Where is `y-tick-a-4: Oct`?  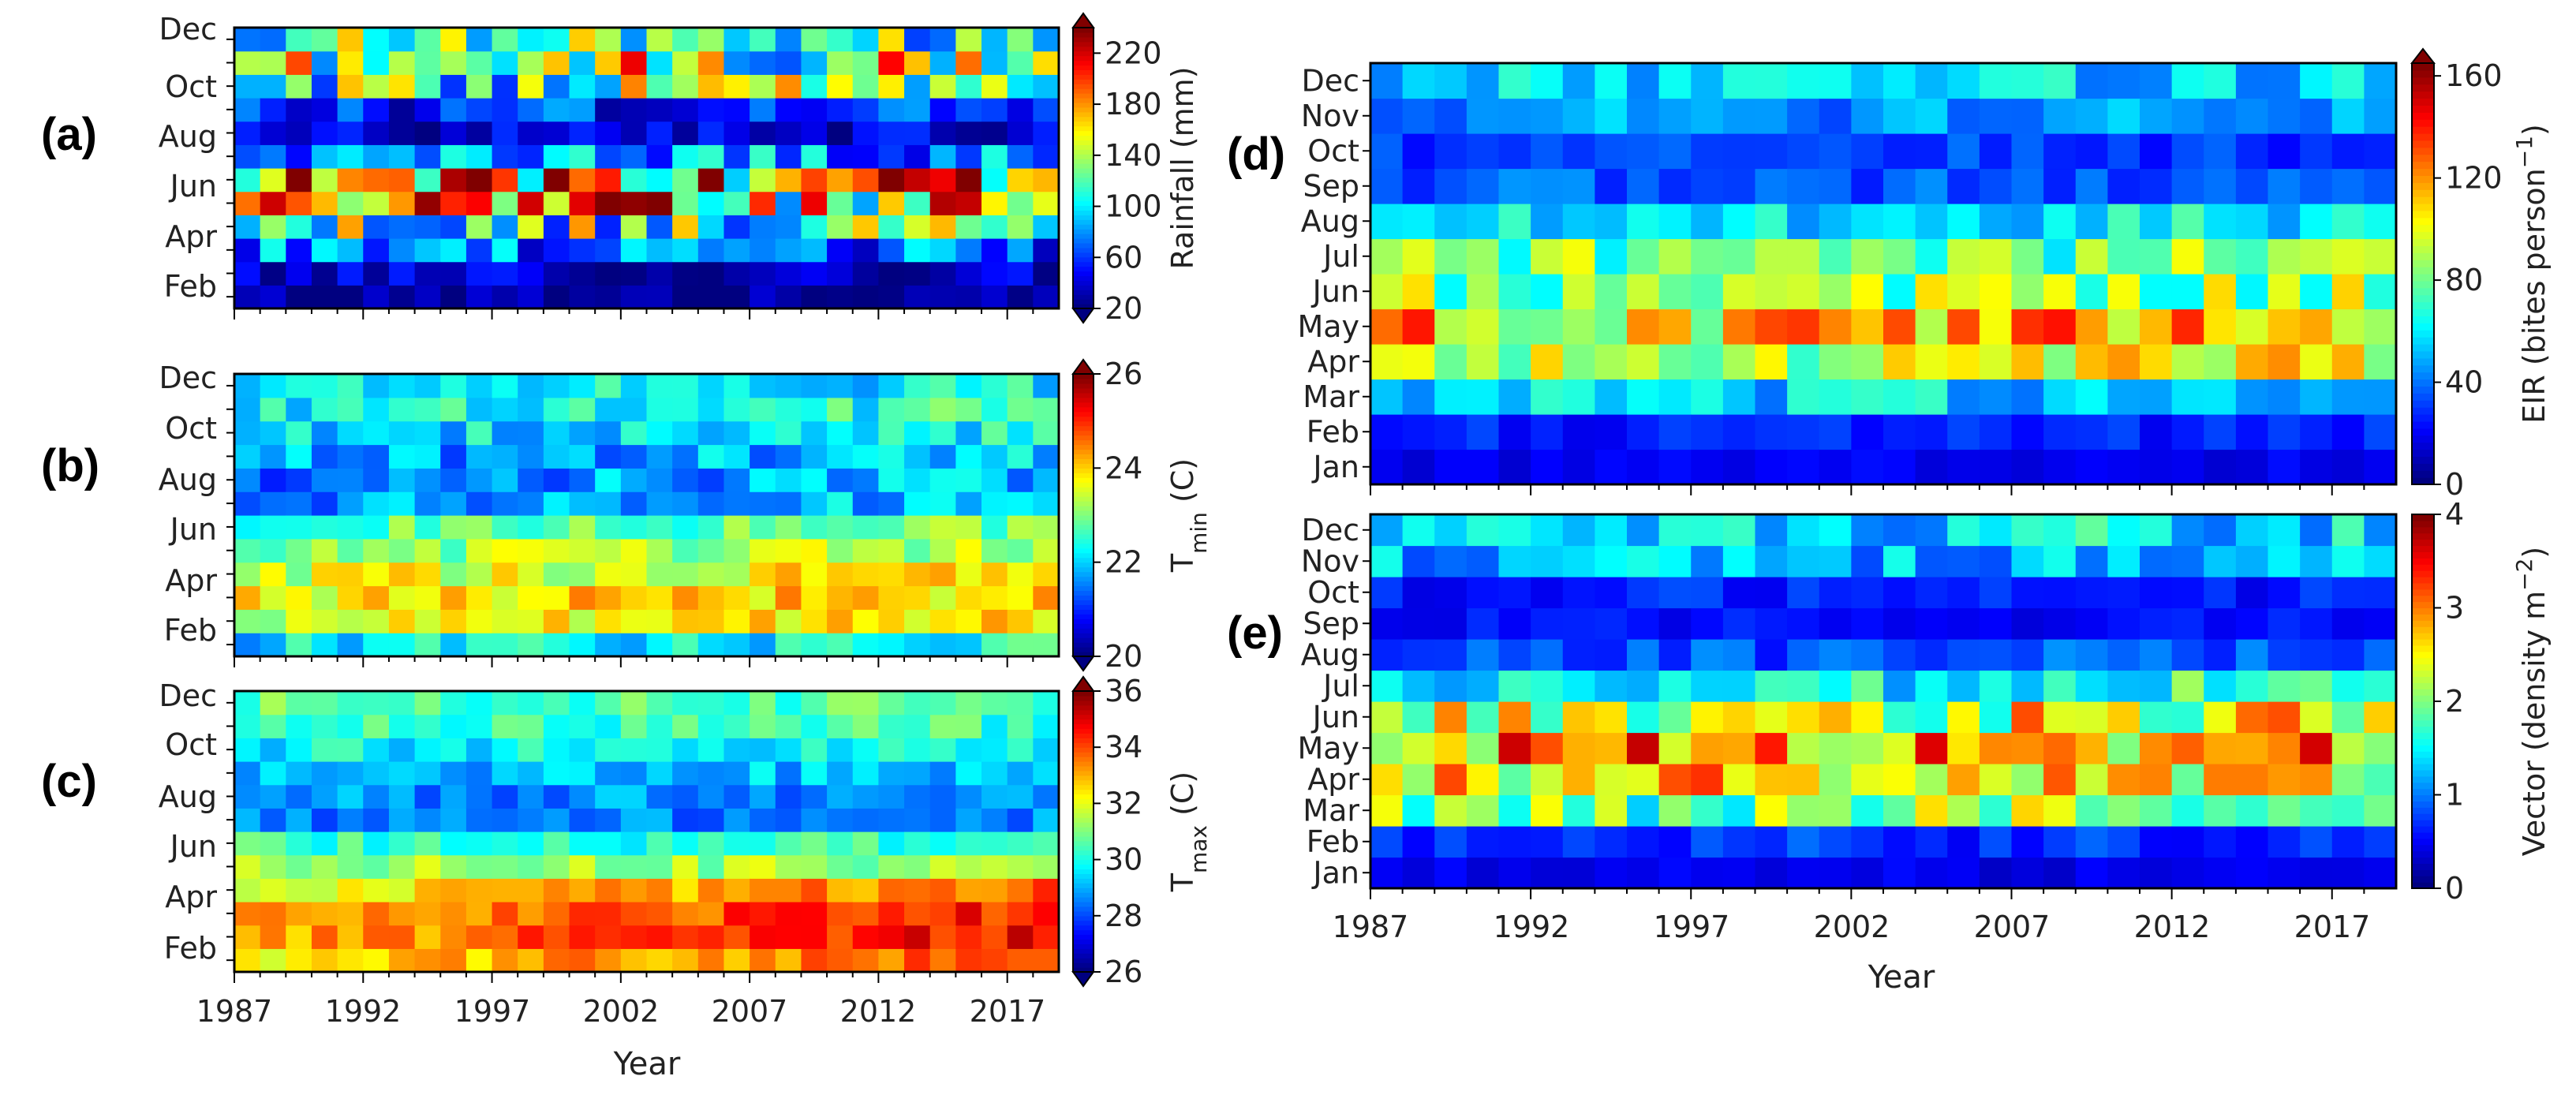 y-tick-a-4: Oct is located at coordinates (191, 86).